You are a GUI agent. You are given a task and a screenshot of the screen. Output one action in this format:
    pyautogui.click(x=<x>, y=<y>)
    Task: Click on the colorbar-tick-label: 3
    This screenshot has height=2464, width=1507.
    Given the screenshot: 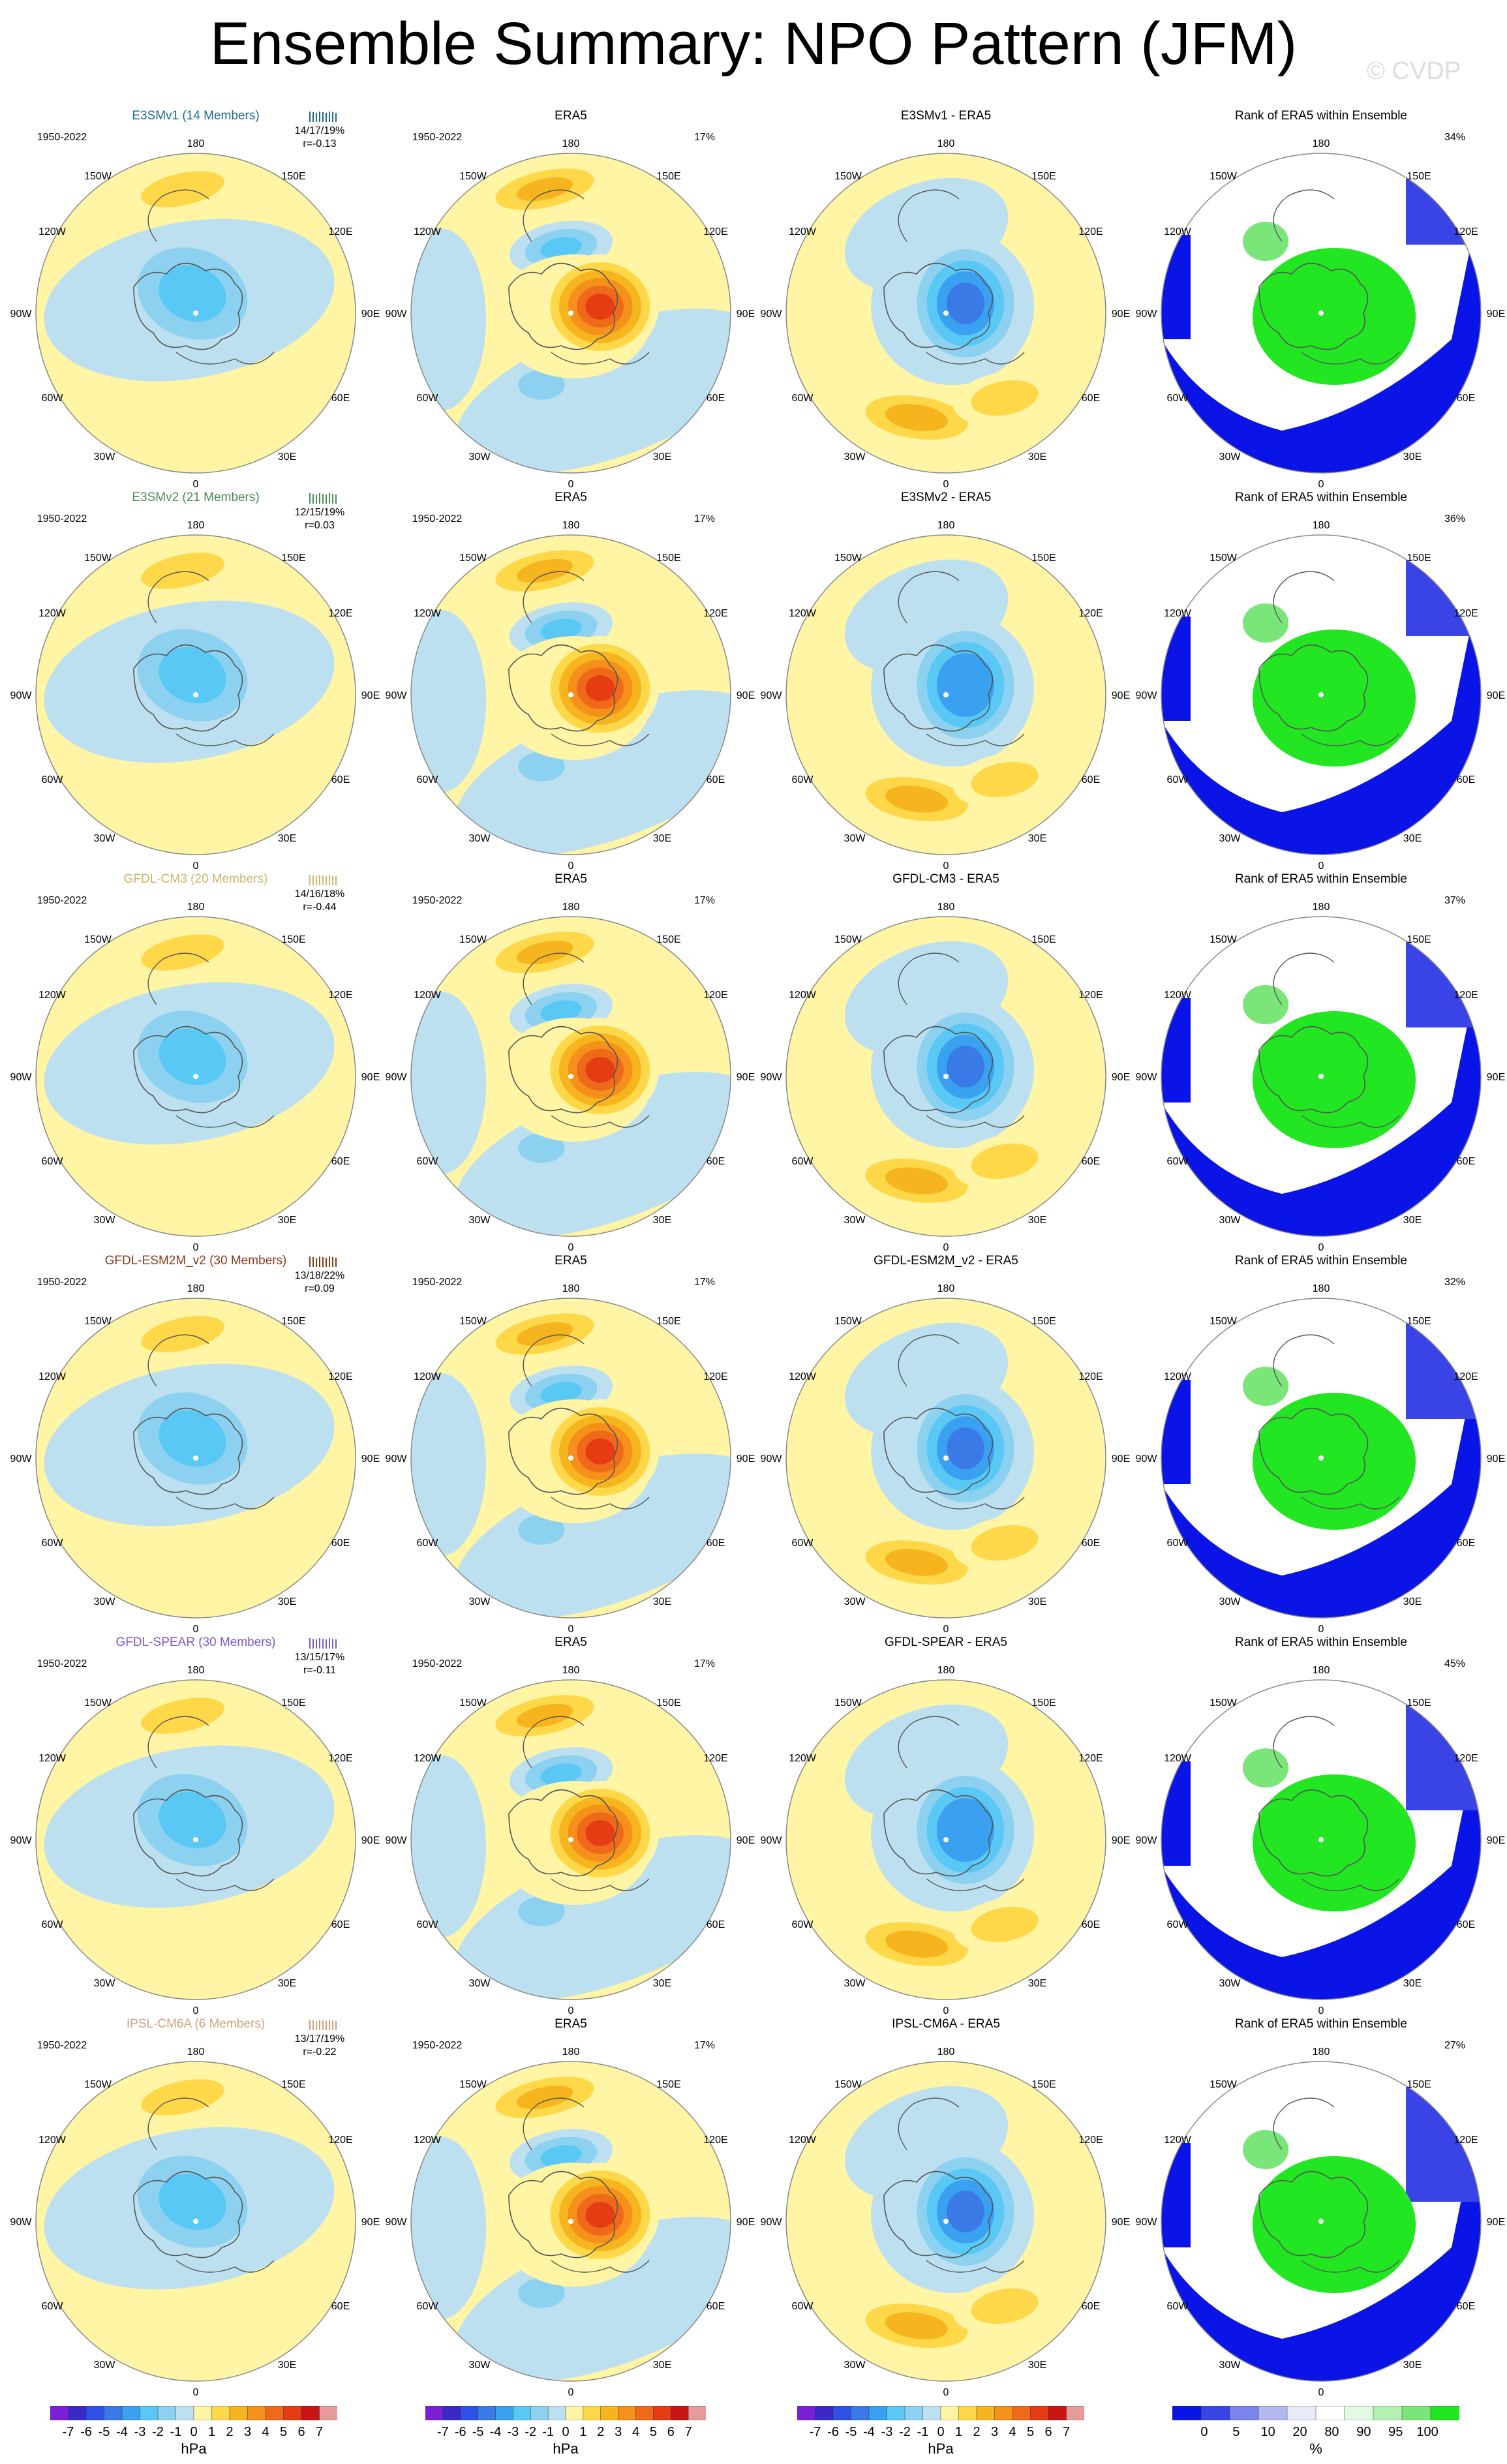 What is the action you would take?
    pyautogui.click(x=994, y=2432)
    